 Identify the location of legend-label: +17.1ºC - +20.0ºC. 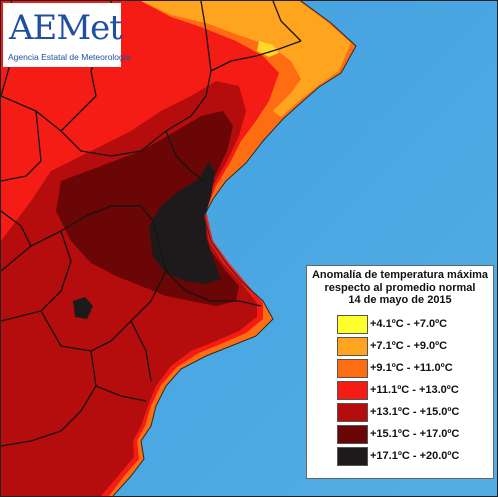
(415, 456).